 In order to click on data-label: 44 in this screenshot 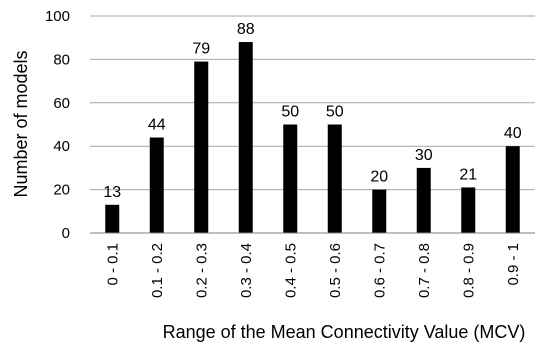, I will do `click(157, 125)`.